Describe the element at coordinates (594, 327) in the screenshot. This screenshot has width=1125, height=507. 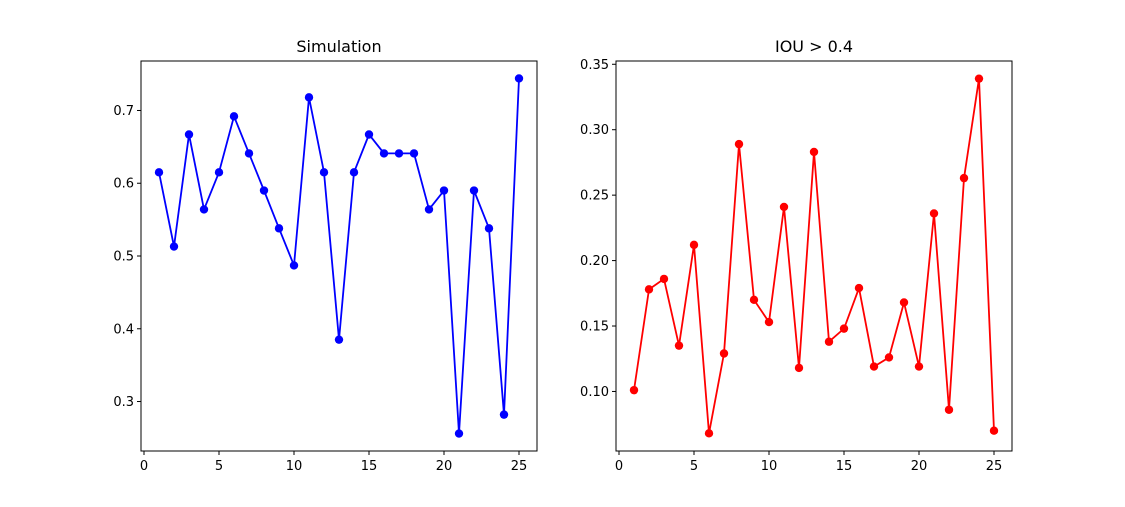
I see `y-tick-label: 0.15` at that location.